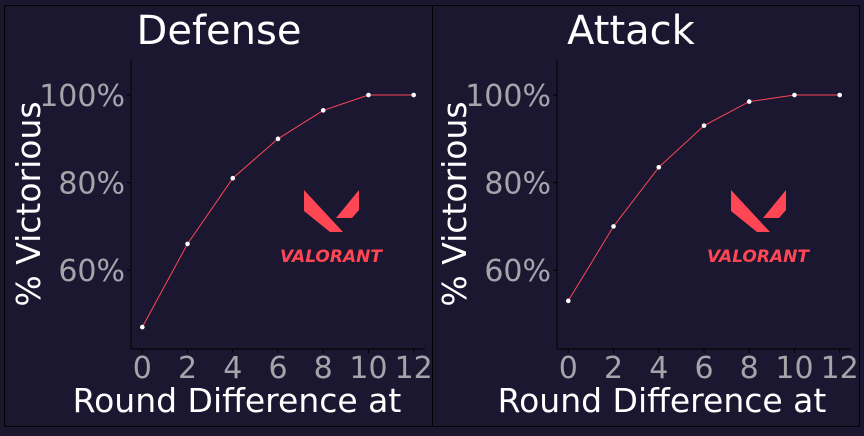 The height and width of the screenshot is (436, 864). I want to click on chart-title: Defense, so click(219, 31).